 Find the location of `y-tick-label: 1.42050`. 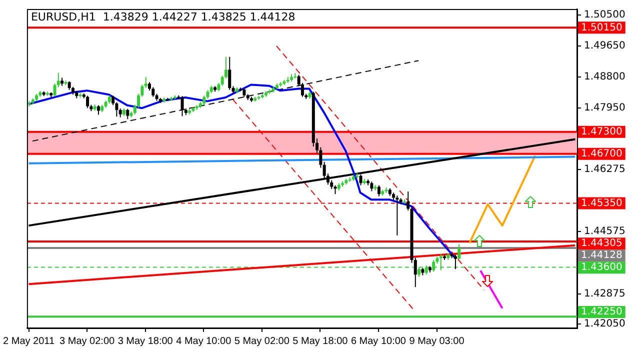

y-tick-label: 1.42050 is located at coordinates (605, 324).